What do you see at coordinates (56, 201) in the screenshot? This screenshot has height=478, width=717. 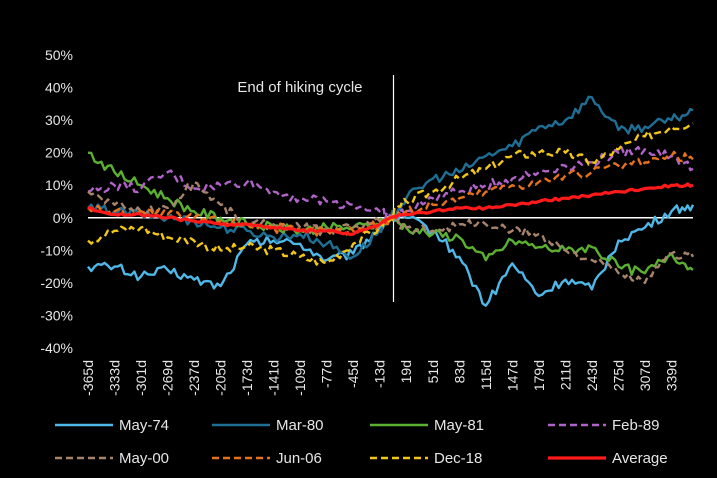 I see `y-axis-ticks: 50% 40% 30% 20% 10% 0% -10% -20% -30% -40%` at bounding box center [56, 201].